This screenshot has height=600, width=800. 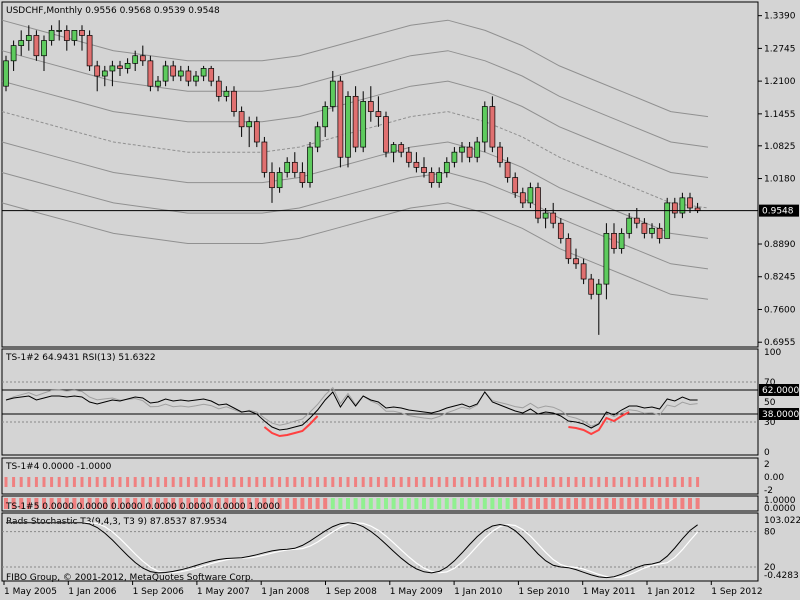 I want to click on time-label: 1 Jan 2010, so click(x=478, y=592).